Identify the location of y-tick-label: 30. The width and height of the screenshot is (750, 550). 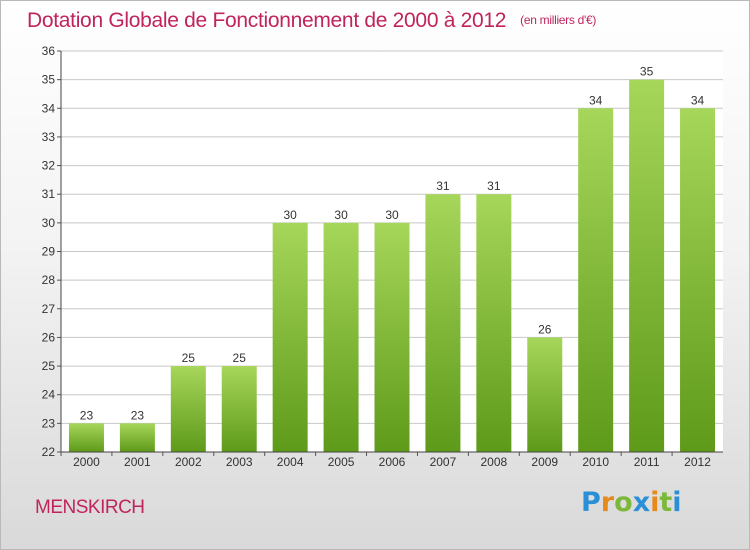
(49, 223).